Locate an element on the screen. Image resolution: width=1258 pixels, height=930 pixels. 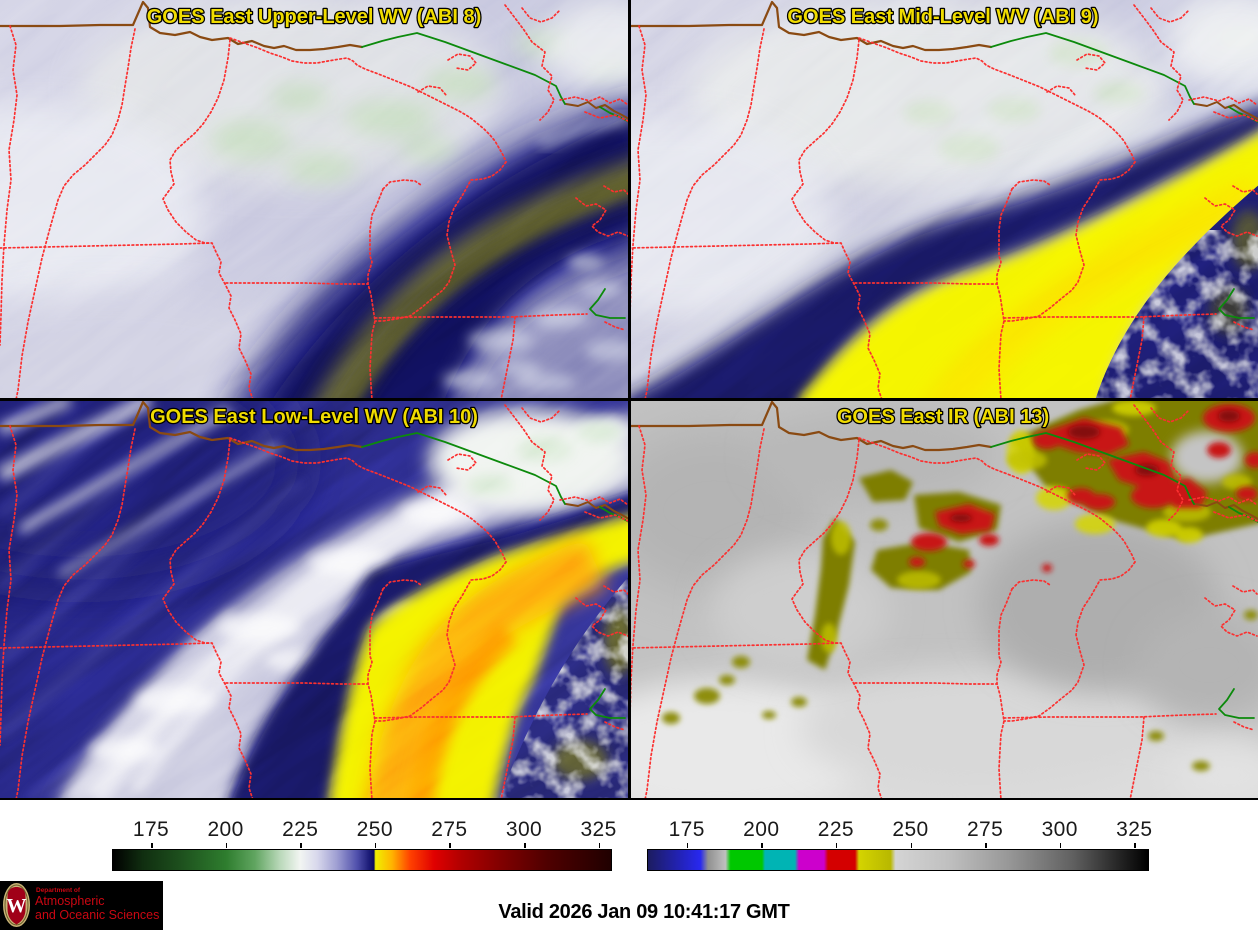
svg-text: GOES East IR (ABI 13) is located at coordinates (943, 417).